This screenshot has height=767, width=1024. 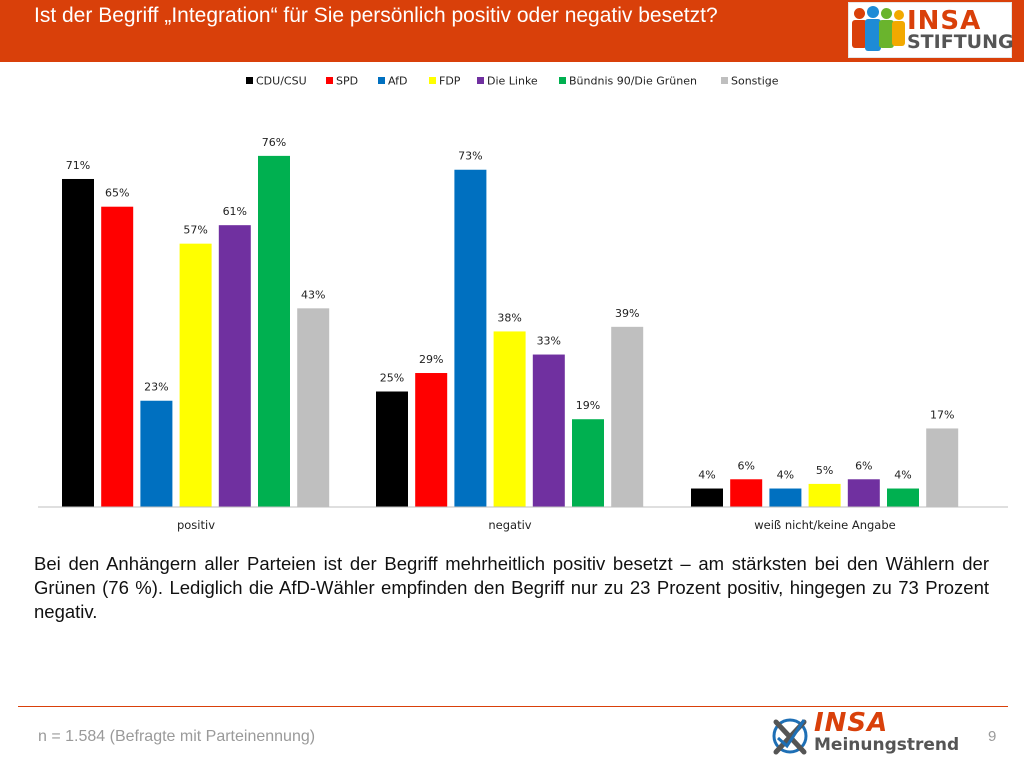 I want to click on category-label-negativ: negativ, so click(x=509, y=525).